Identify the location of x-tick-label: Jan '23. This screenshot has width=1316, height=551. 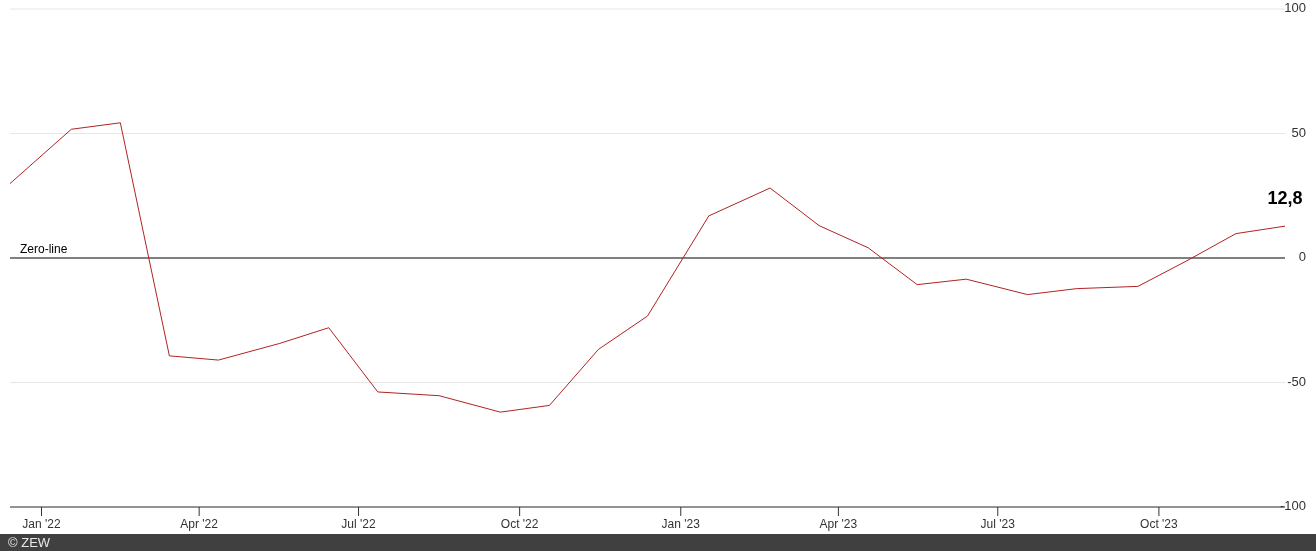
(681, 523).